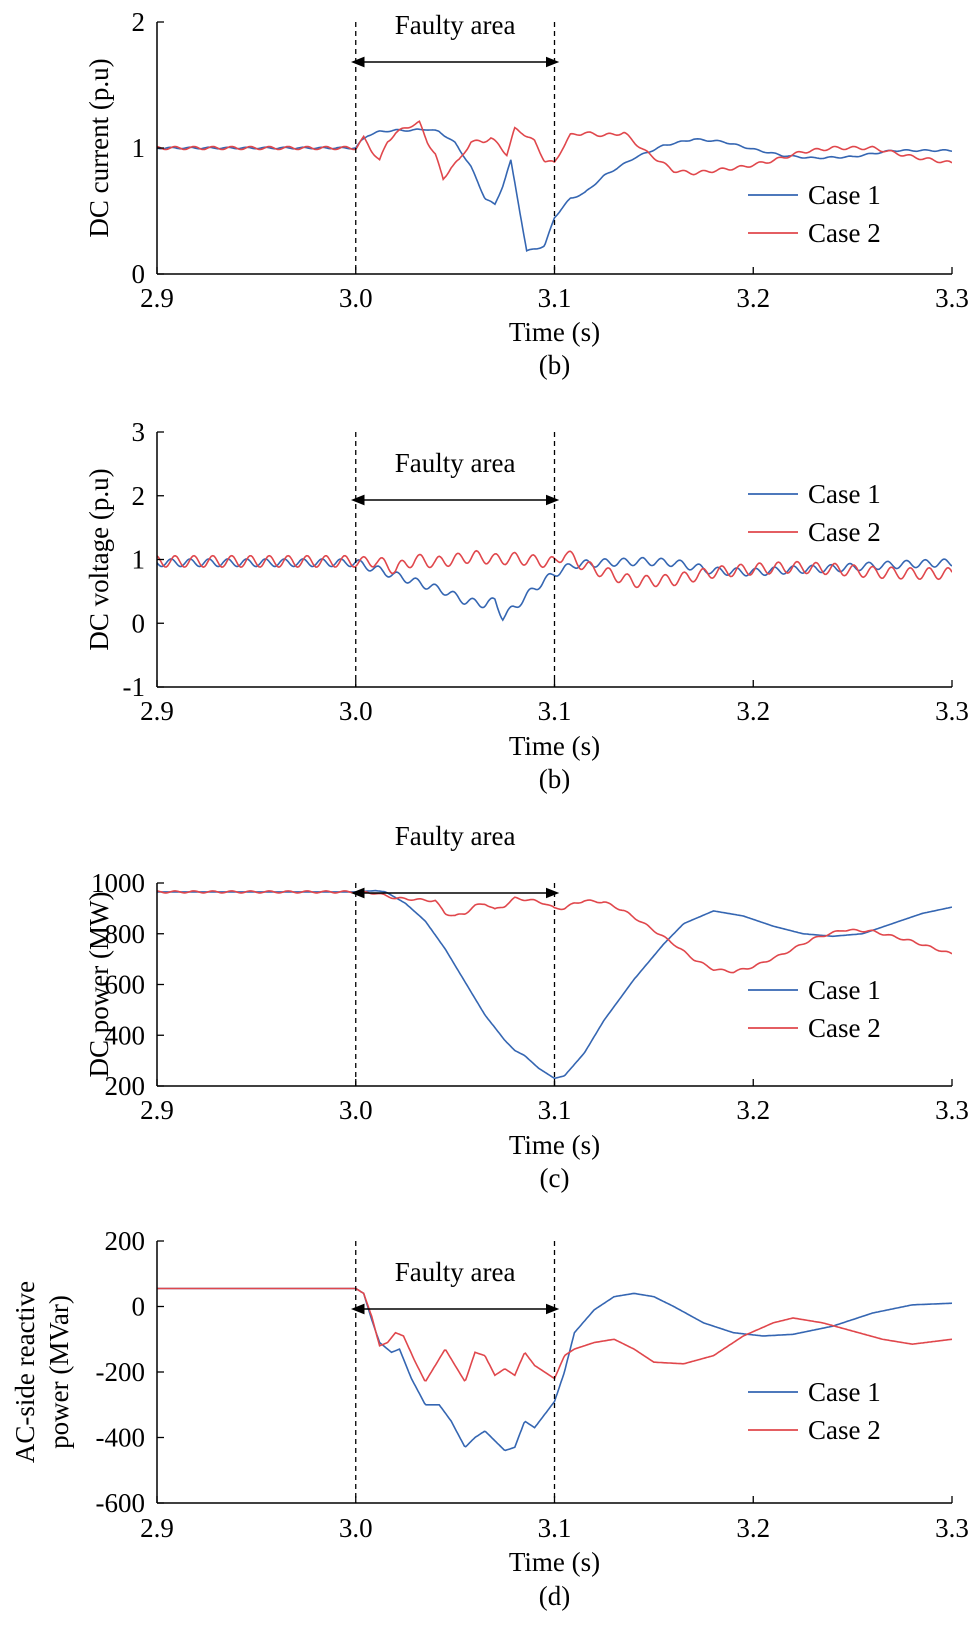 This screenshot has height=1627, width=972. What do you see at coordinates (121, 1503) in the screenshot?
I see `y-tick-label: -600` at bounding box center [121, 1503].